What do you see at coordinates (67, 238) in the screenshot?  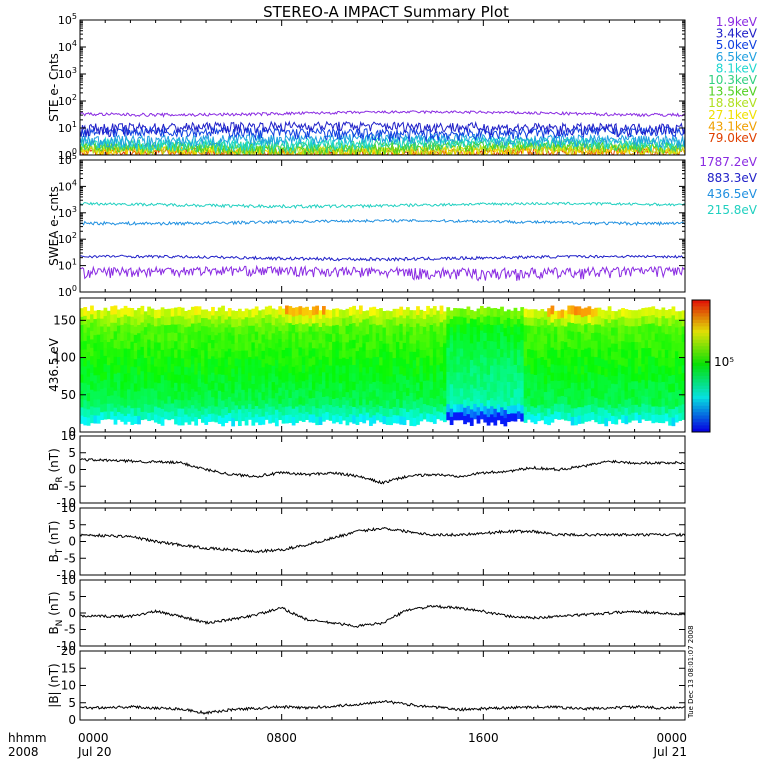 I see `y-tick-label: 102` at bounding box center [67, 238].